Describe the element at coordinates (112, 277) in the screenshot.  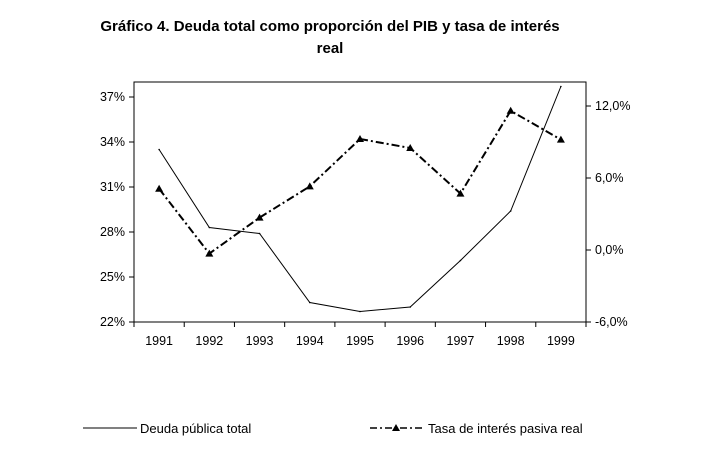
I see `left-tick-label: 25%` at that location.